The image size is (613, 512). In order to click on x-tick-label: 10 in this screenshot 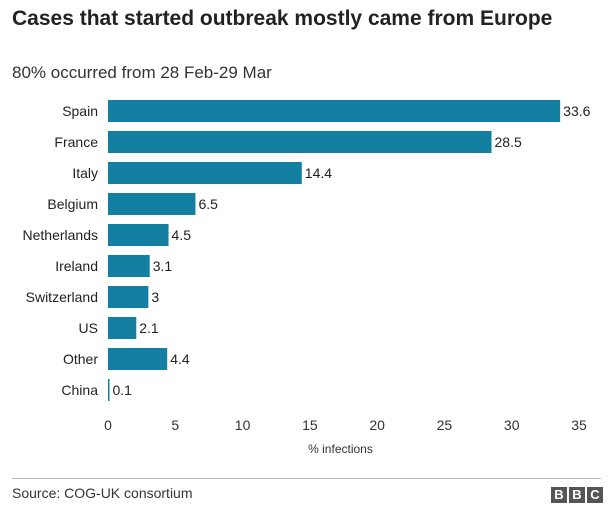, I will do `click(243, 425)`.